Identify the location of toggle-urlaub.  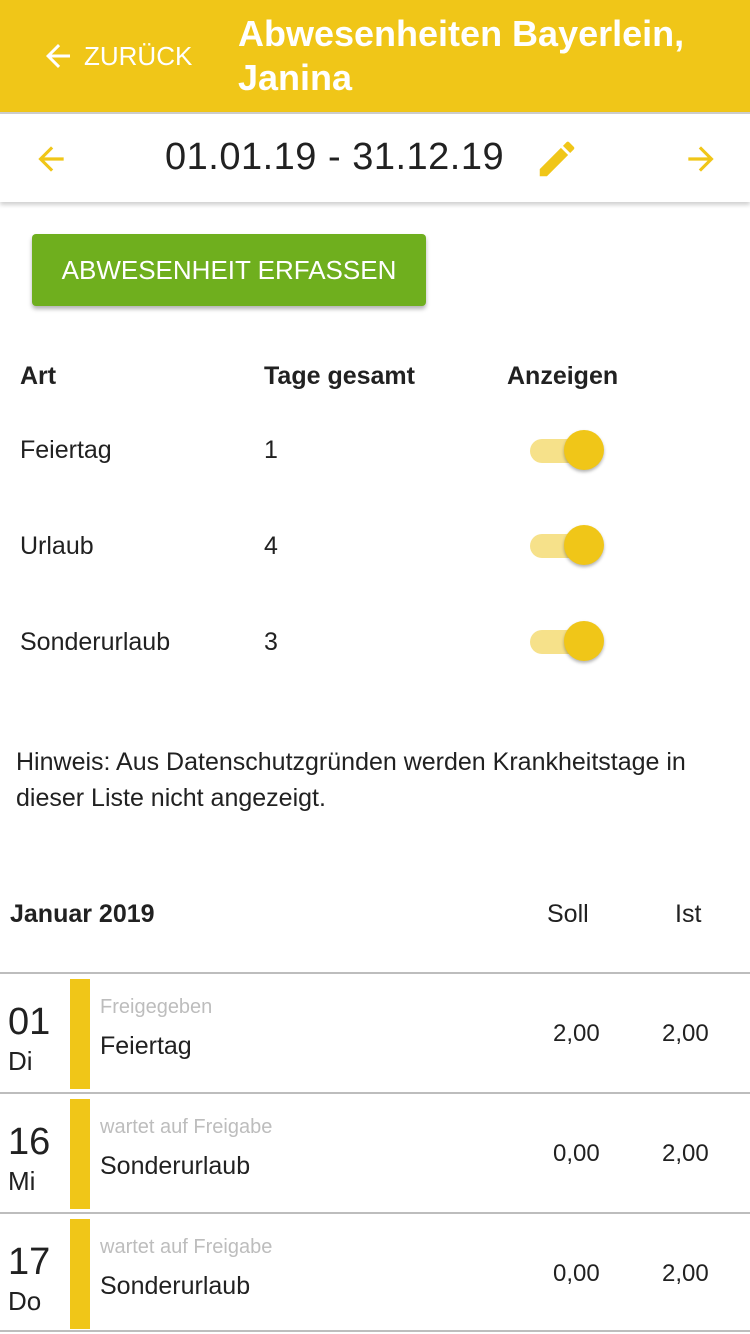
(567, 545).